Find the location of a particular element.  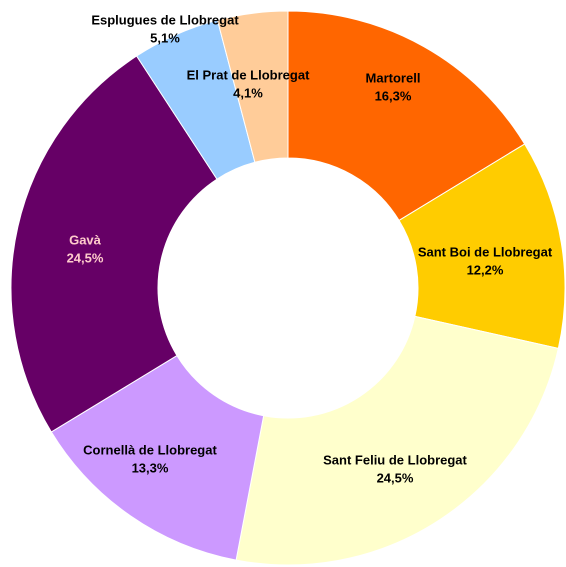

slice-label: Sant Feliu de Llobregat is located at coordinates (395, 459).